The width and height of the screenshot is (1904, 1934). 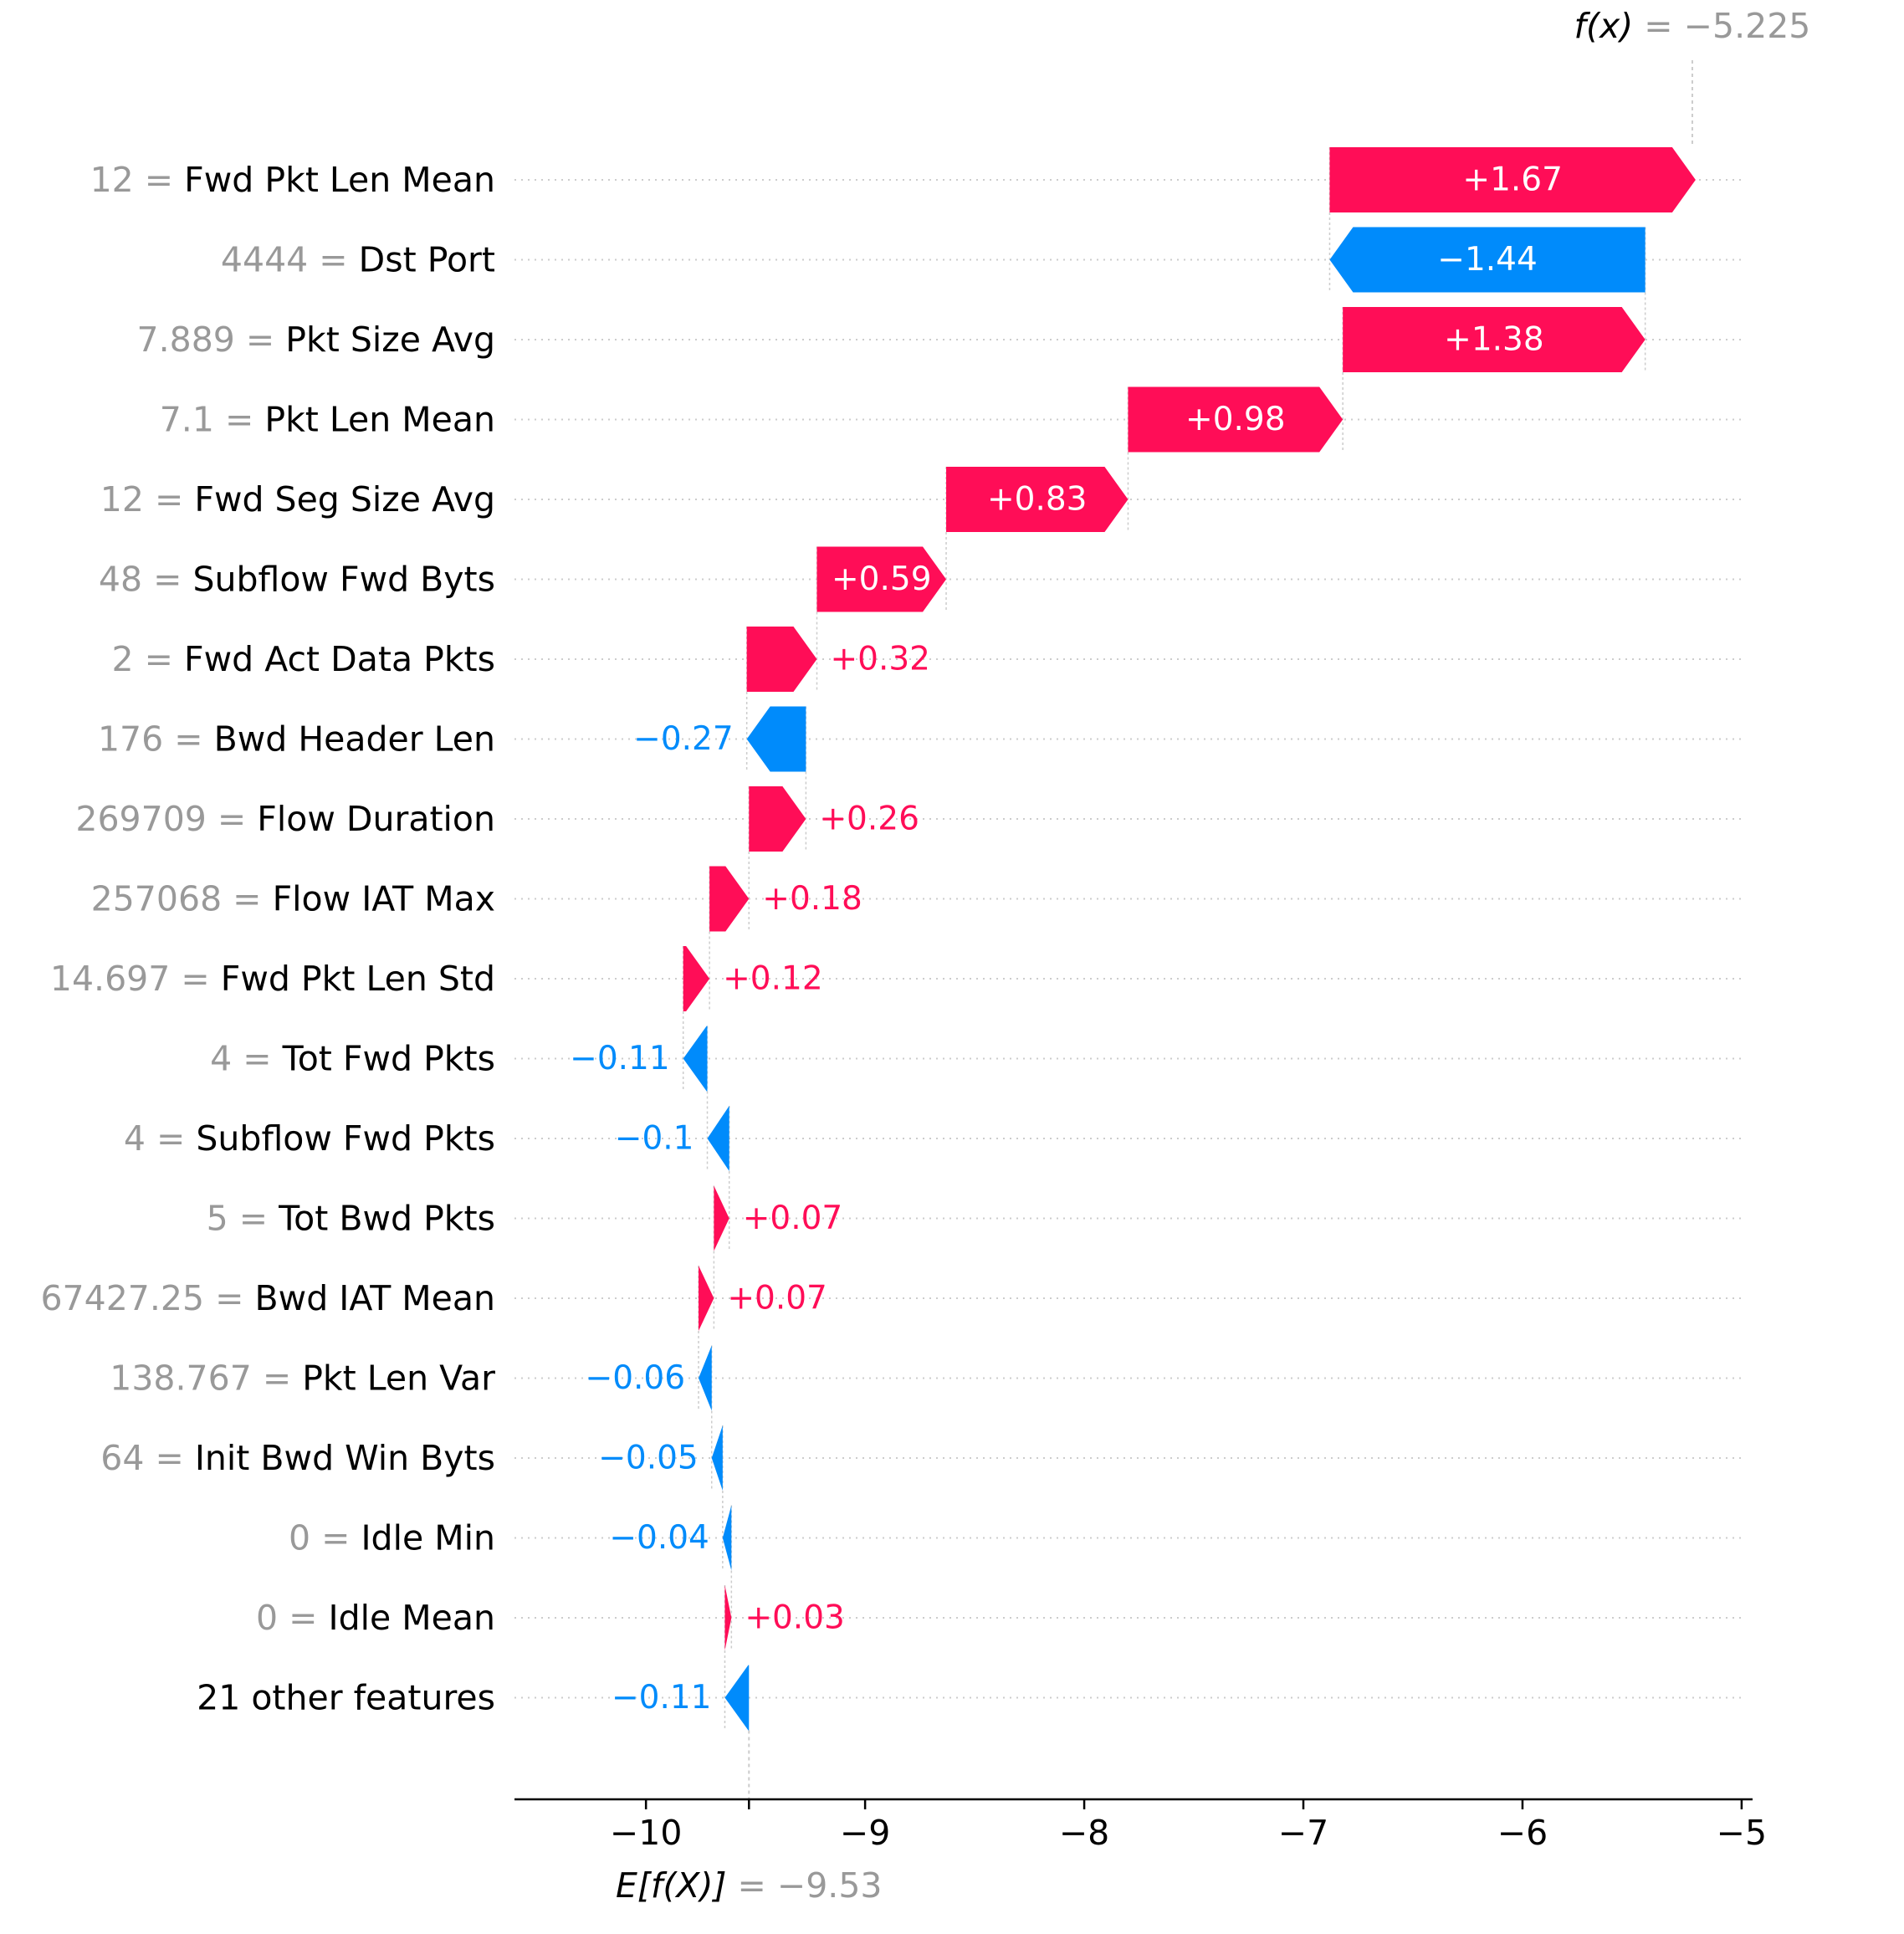 I want to click on shap-value-label: +0.83, so click(x=1037, y=500).